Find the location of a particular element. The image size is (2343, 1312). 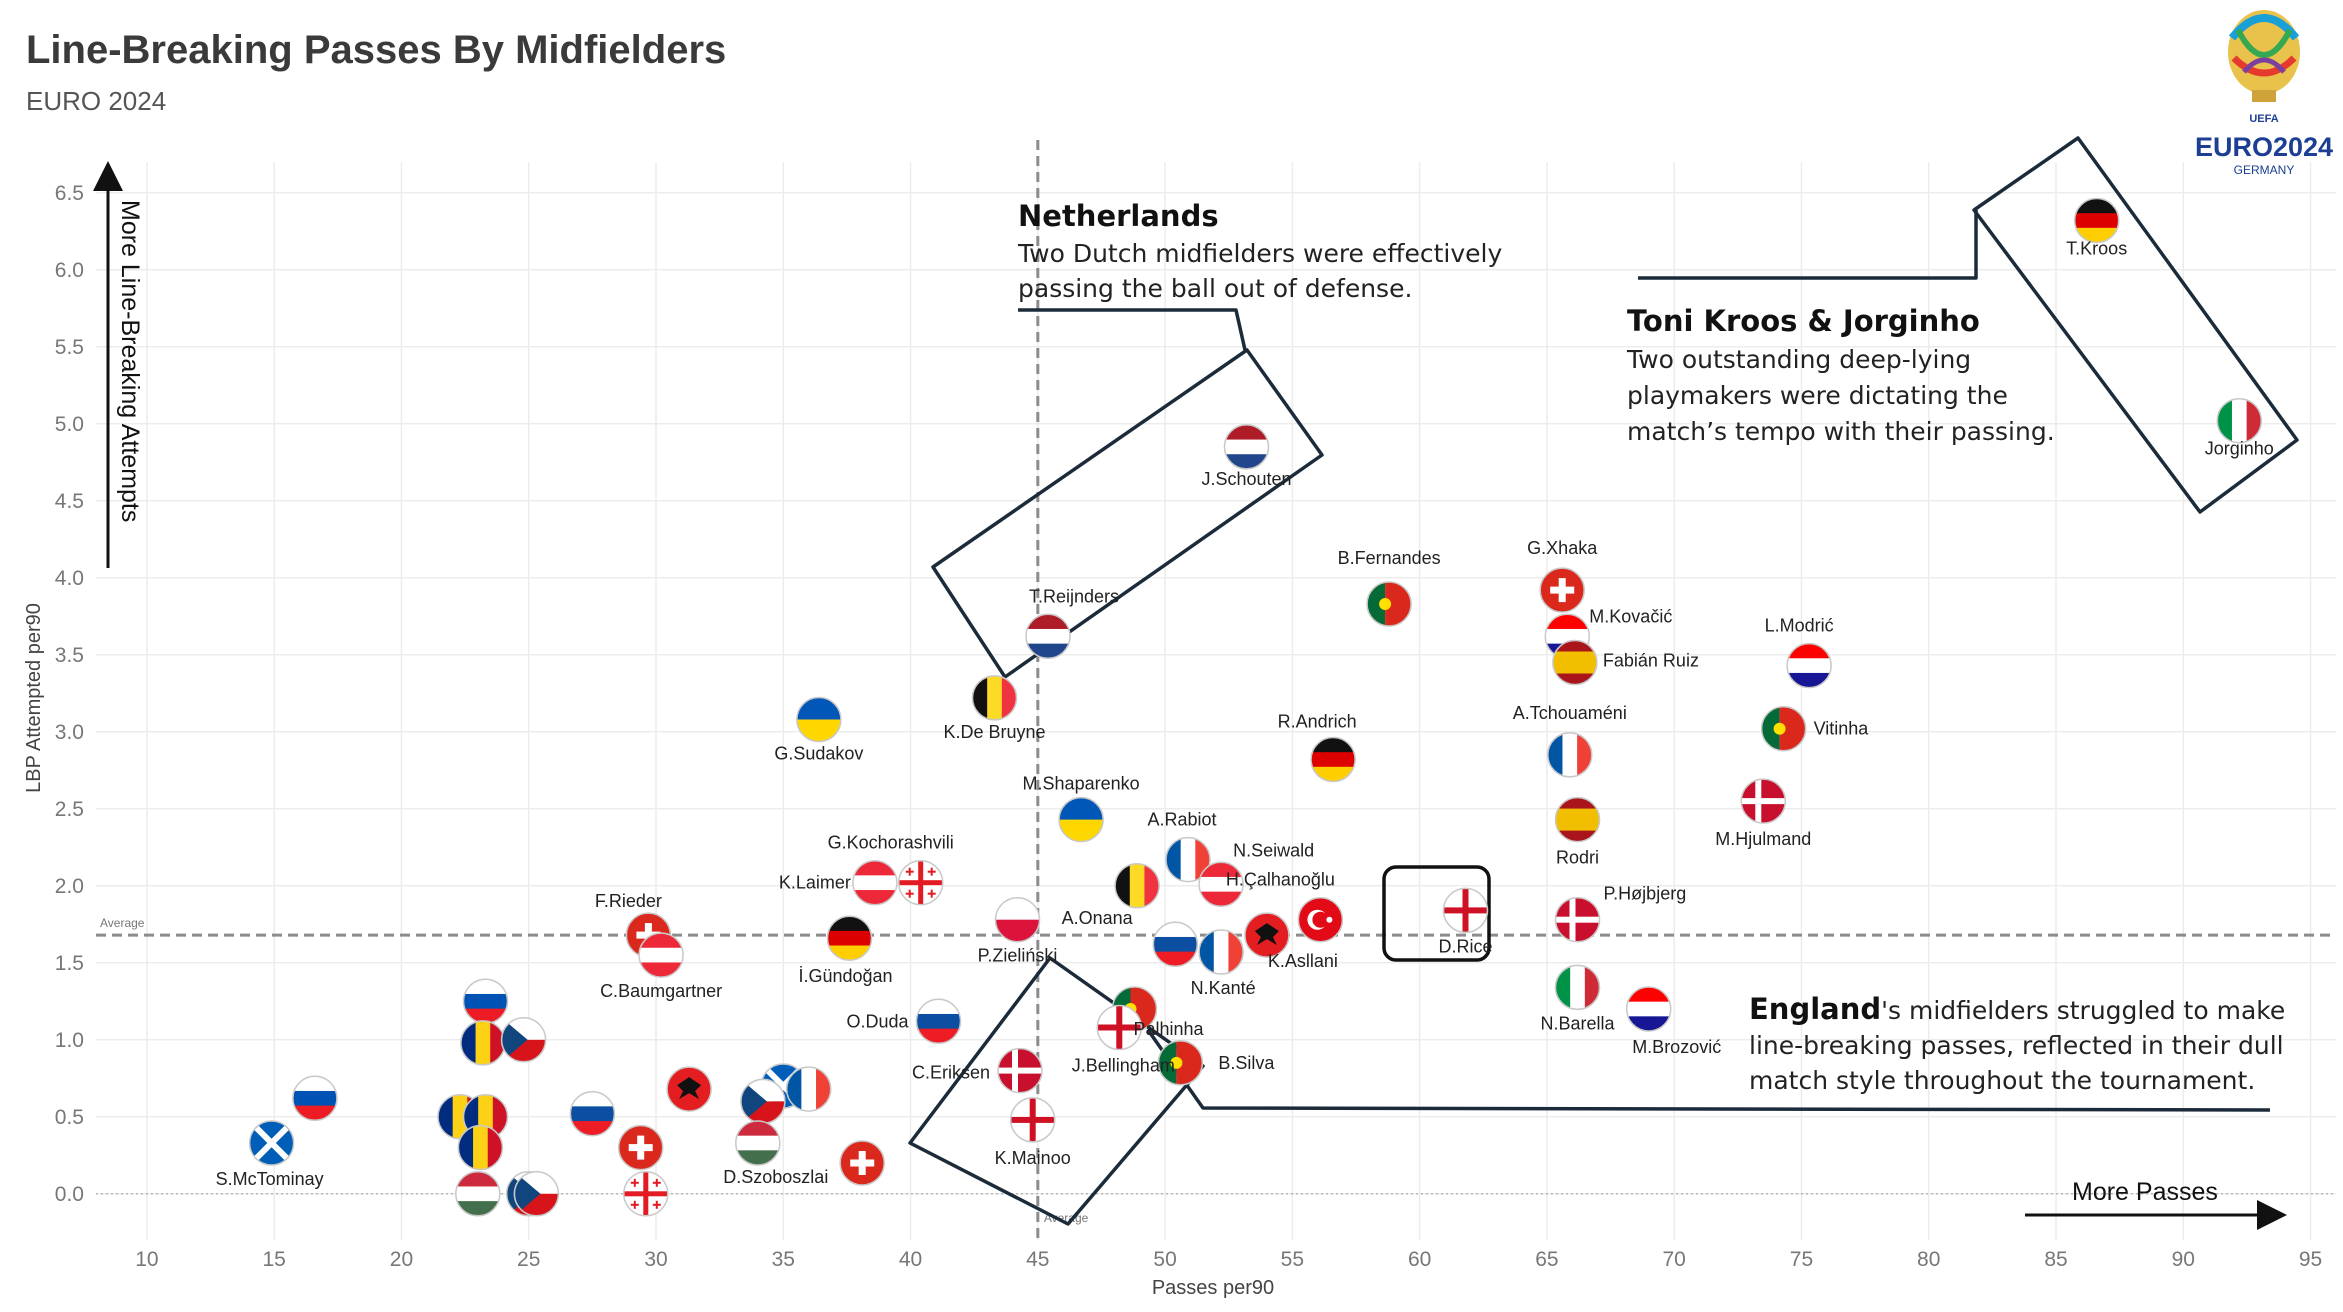

player-label: S.McTominay is located at coordinates (270, 1179).